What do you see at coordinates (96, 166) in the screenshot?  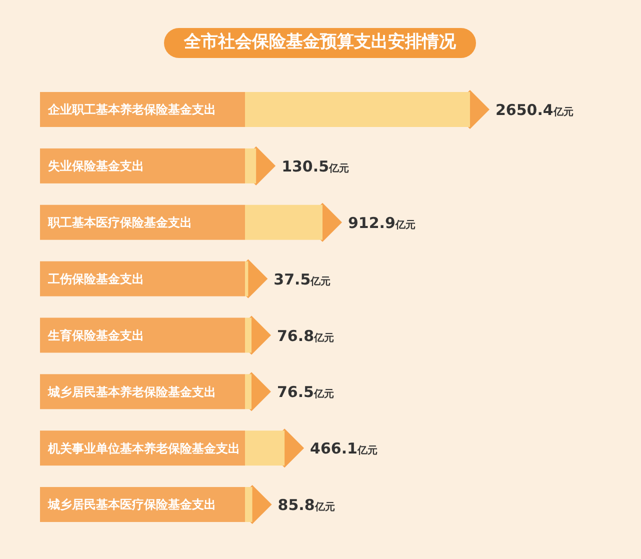 I see `y-tick-label: 失业保险基金支出` at bounding box center [96, 166].